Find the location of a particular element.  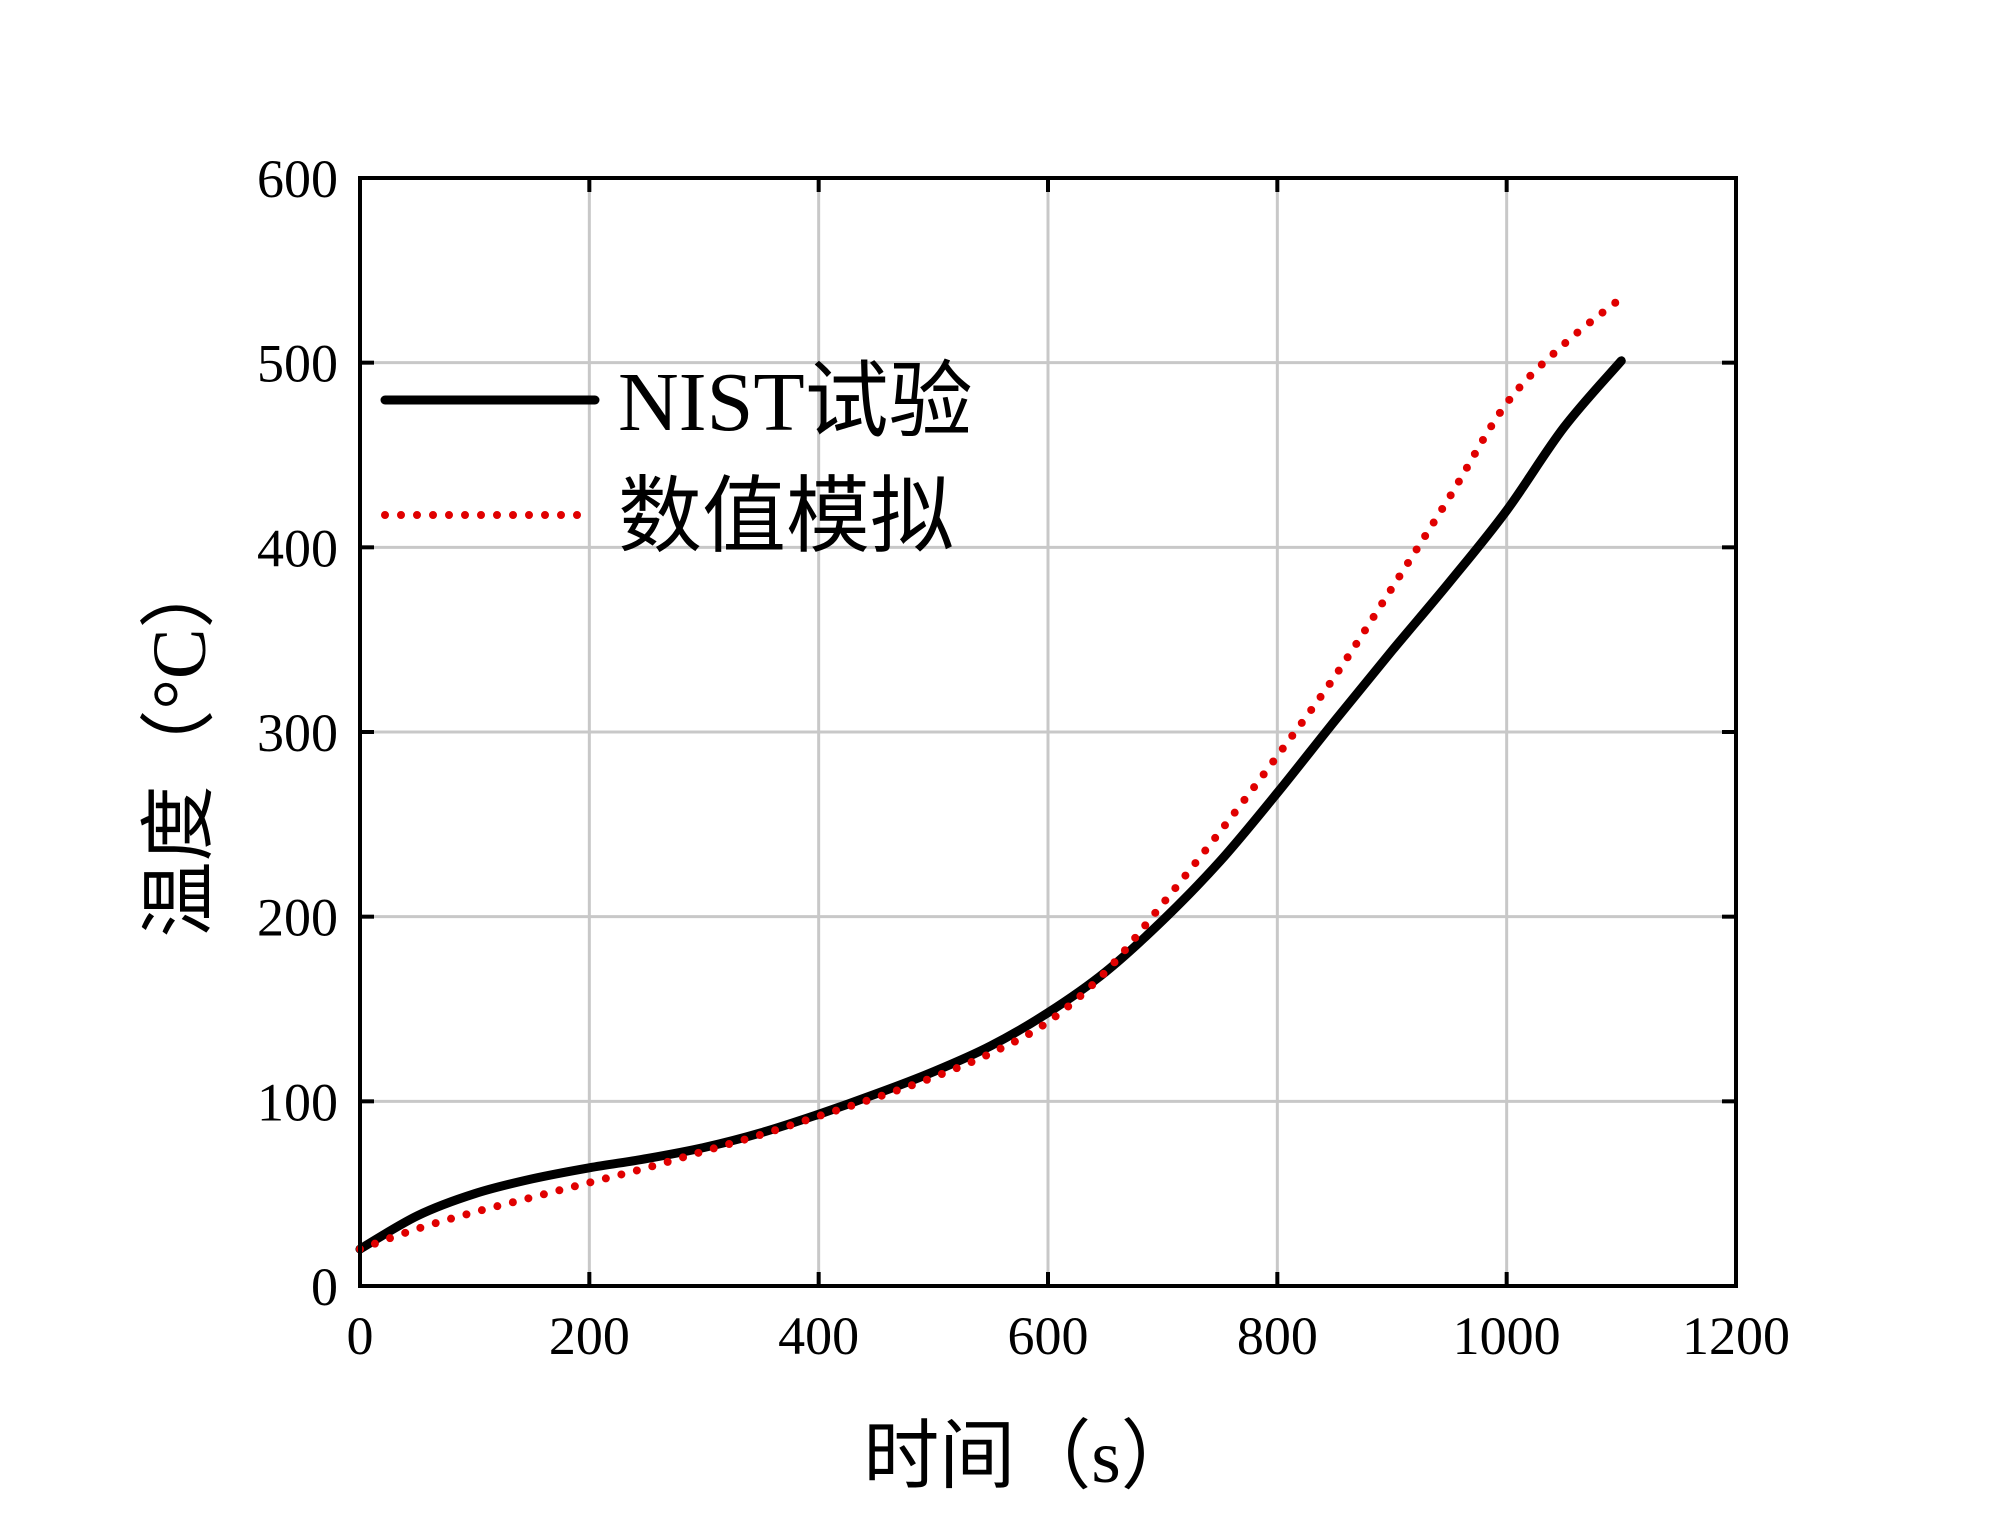

y-tick-label: 100 is located at coordinates (297, 1102).